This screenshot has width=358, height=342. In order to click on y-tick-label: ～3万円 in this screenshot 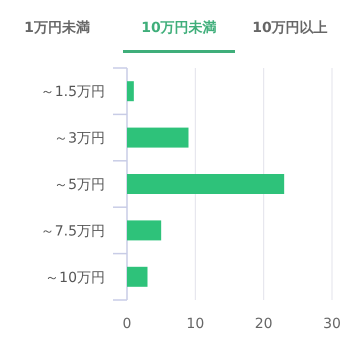, I will do `click(79, 138)`.